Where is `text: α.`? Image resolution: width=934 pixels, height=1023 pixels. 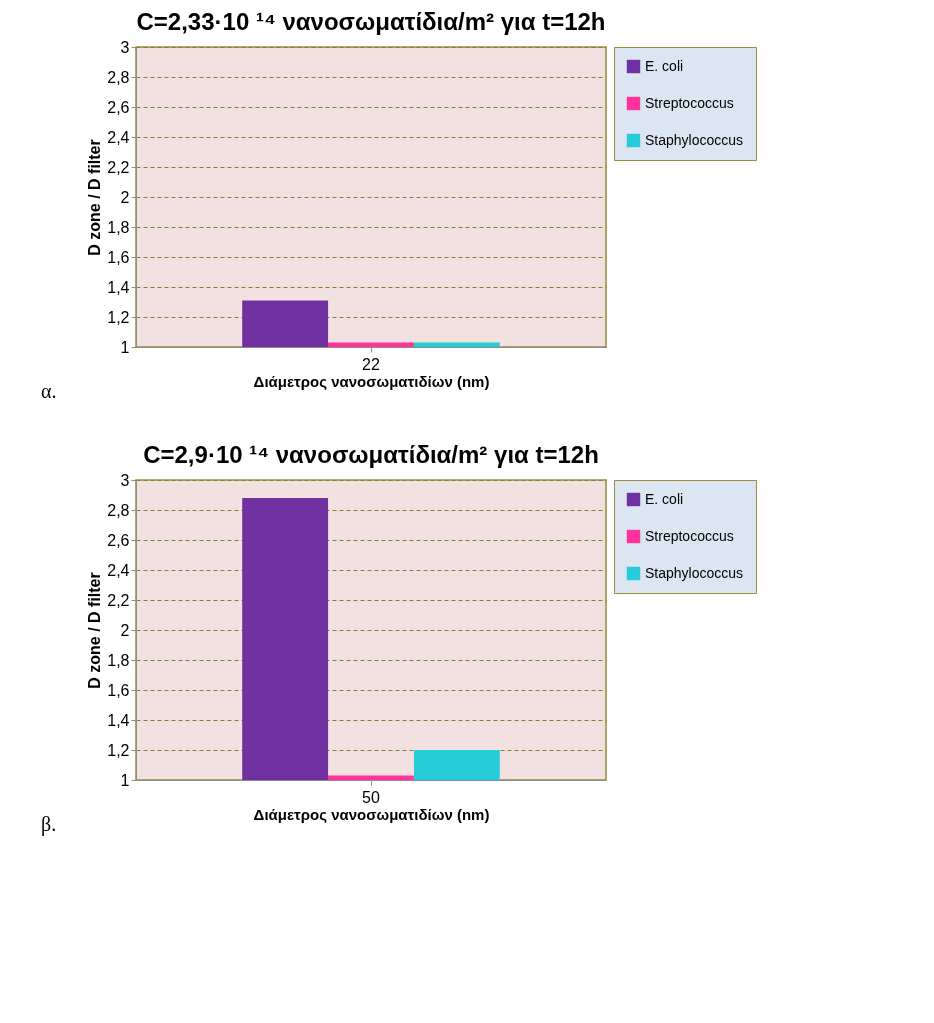 text: α. is located at coordinates (49, 391).